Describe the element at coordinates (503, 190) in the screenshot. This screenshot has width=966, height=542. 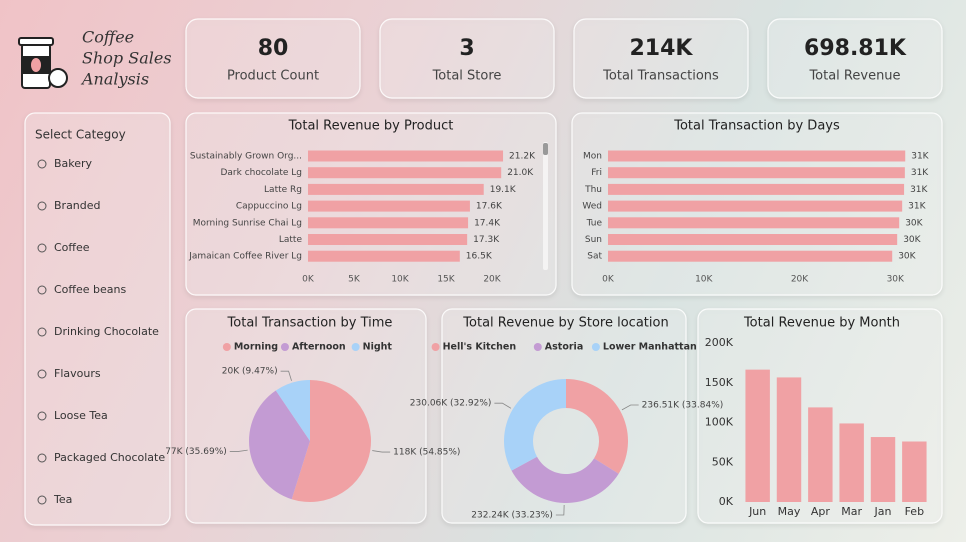
I see `value-label: 19.1K` at that location.